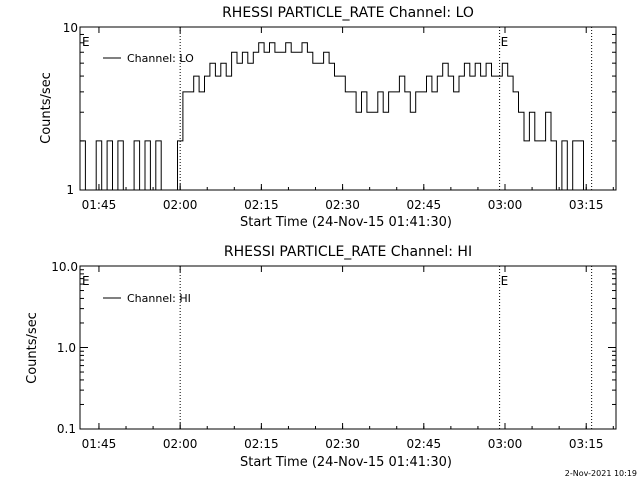  I want to click on panel-hi-title: RHESSI PARTICLE_RATE Channel: HI, so click(348, 252).